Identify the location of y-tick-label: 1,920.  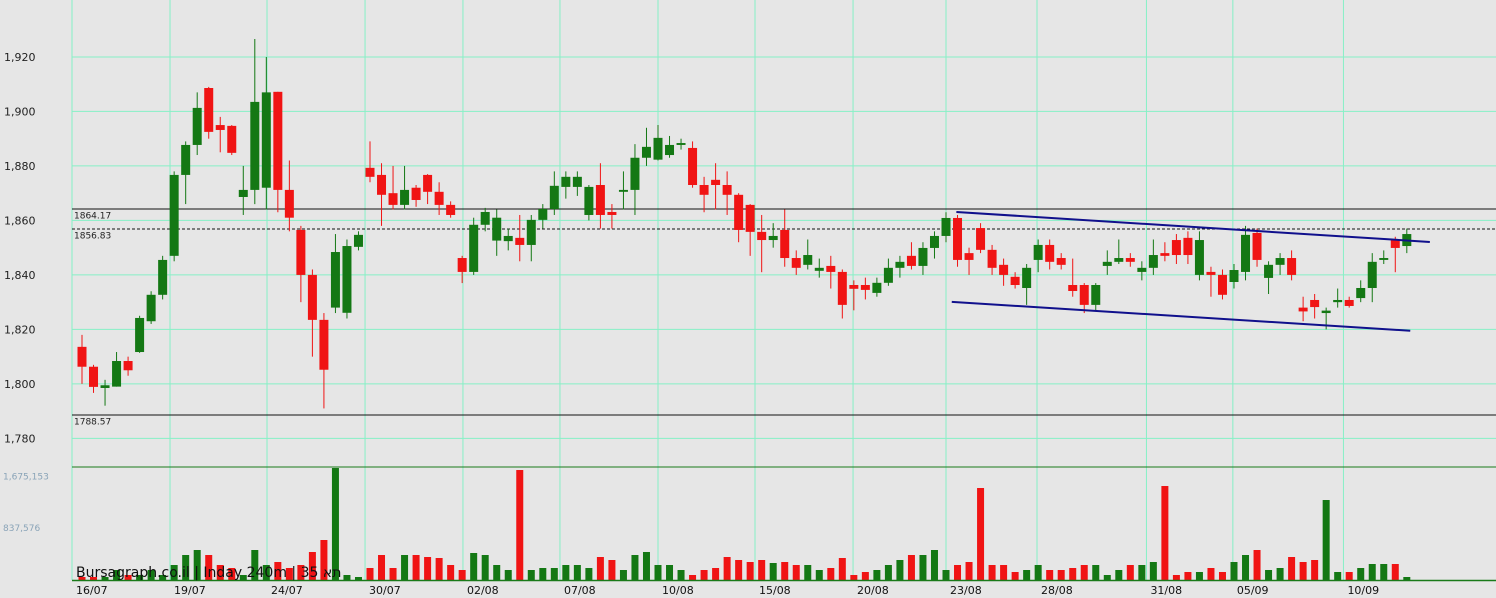
(20, 57).